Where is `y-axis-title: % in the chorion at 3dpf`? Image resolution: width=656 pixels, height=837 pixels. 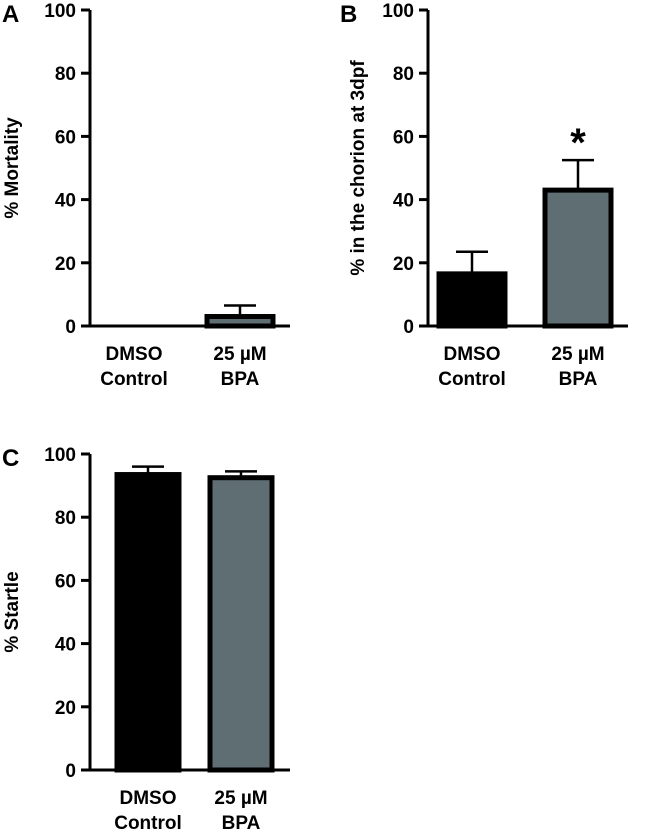 y-axis-title: % in the chorion at 3dpf is located at coordinates (358, 168).